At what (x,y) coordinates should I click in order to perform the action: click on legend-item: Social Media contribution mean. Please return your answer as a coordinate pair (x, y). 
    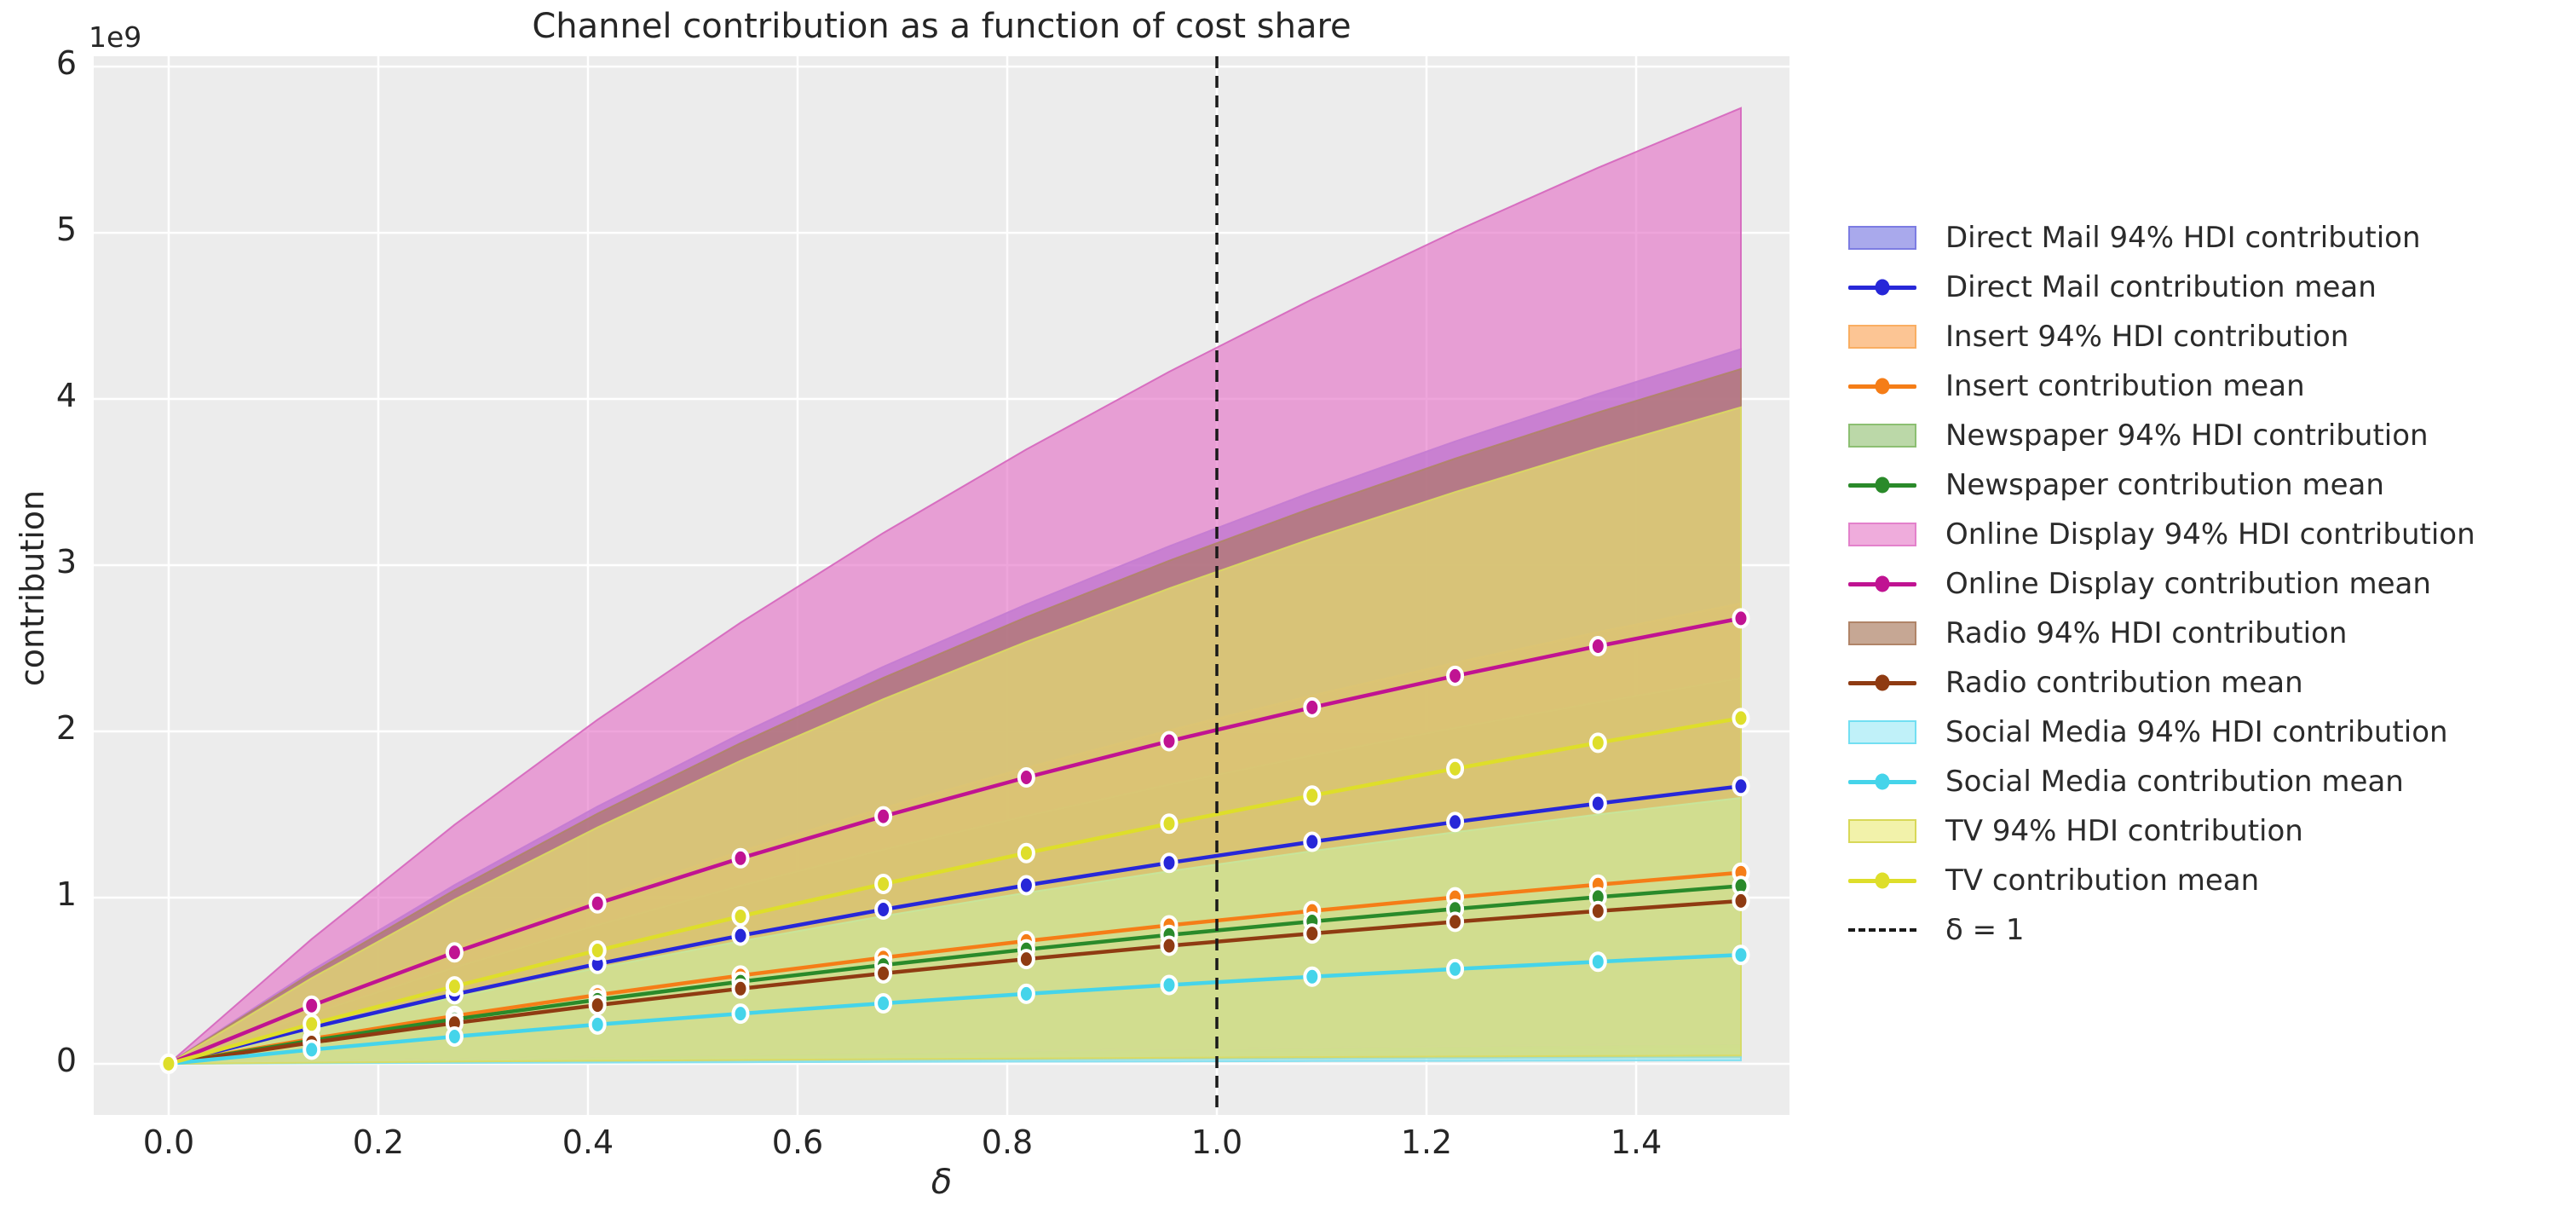
    Looking at the image, I should click on (2161, 781).